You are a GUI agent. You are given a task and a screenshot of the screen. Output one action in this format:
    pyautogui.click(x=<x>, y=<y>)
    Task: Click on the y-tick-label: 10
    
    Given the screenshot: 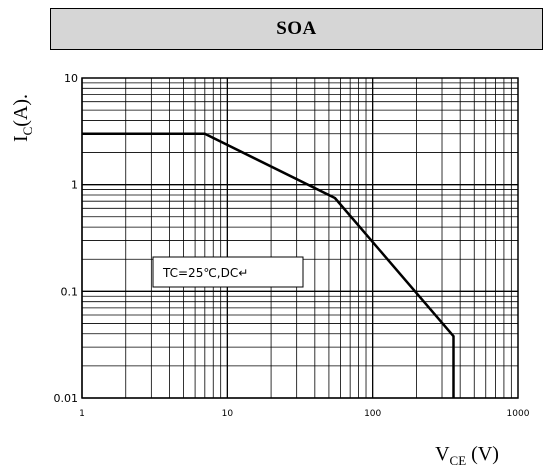 What is the action you would take?
    pyautogui.click(x=71, y=78)
    